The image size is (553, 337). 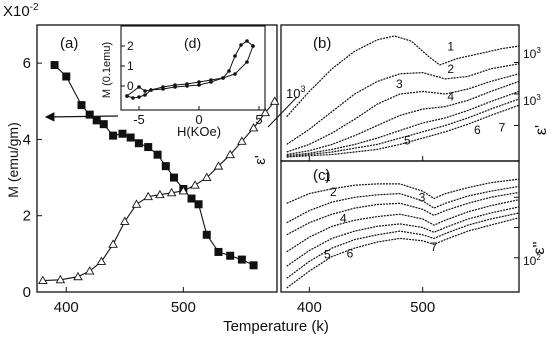 I want to click on panel-b-ylabel-left: ε', so click(x=260, y=160).